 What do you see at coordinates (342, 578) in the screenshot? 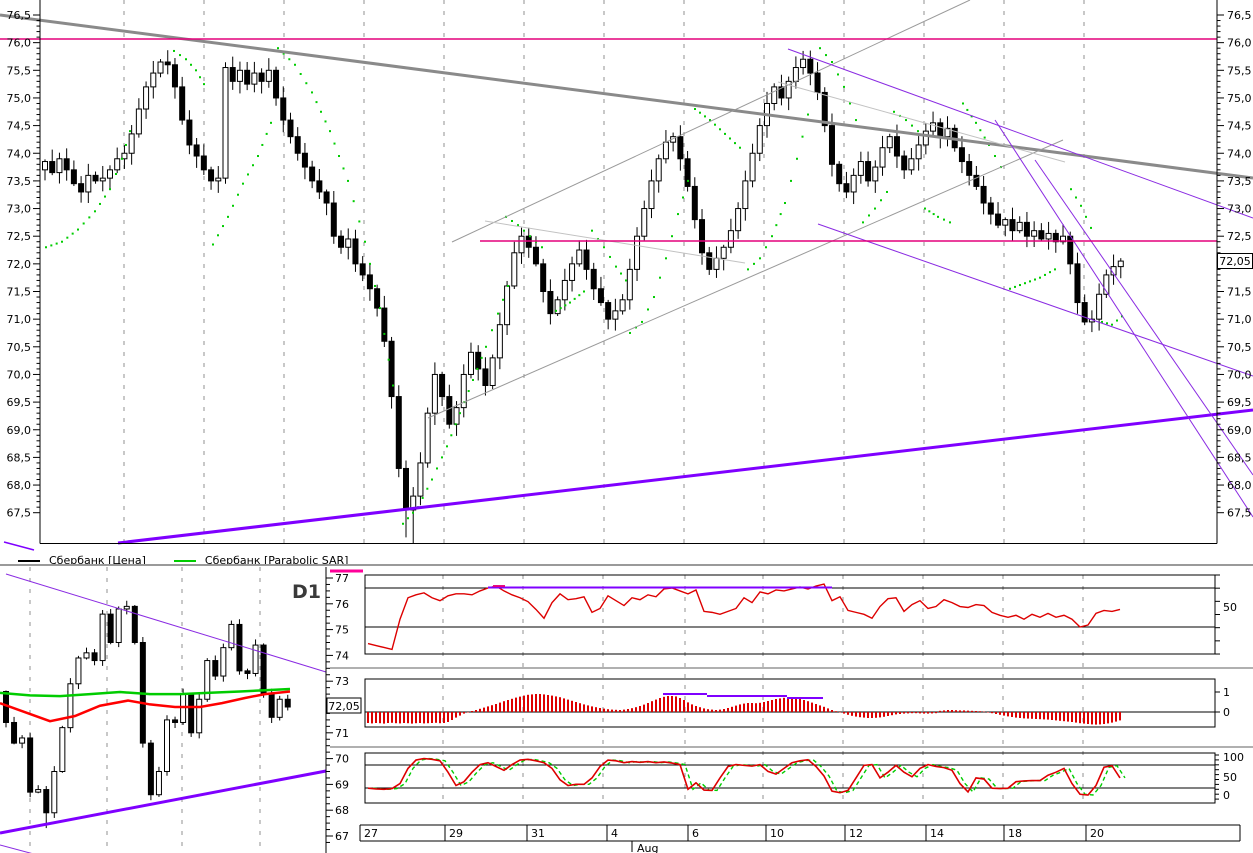
I see `svg-text: 77` at bounding box center [342, 578].